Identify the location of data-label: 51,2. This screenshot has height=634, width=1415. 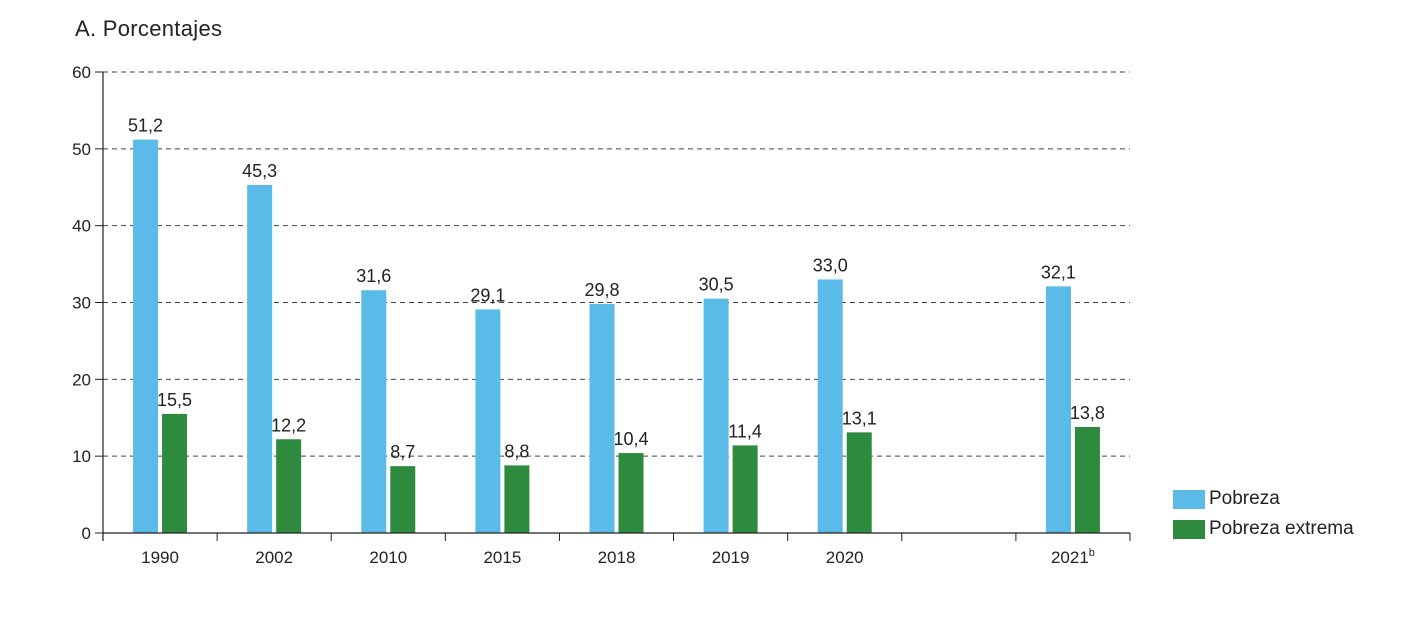
(145, 126).